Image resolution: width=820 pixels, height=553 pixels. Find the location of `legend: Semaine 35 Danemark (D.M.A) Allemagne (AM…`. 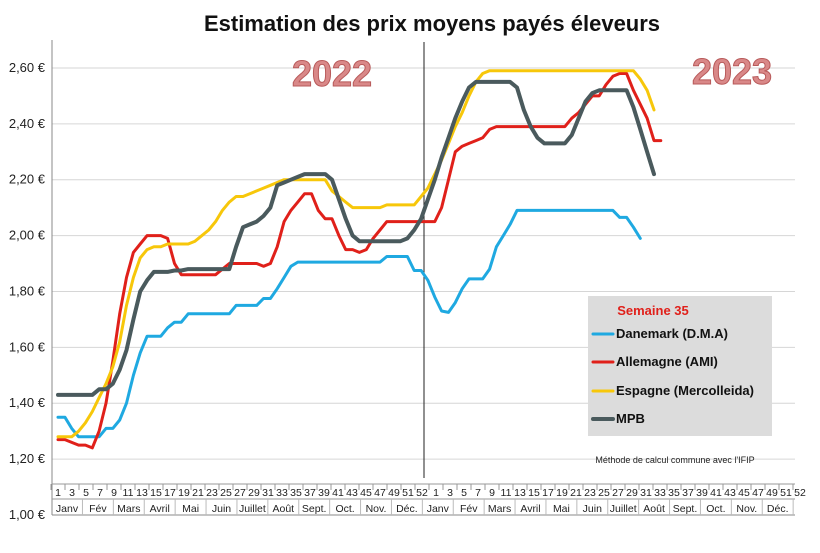

legend: Semaine 35 Danemark (D.M.A) Allemagne (AM… is located at coordinates (680, 366).